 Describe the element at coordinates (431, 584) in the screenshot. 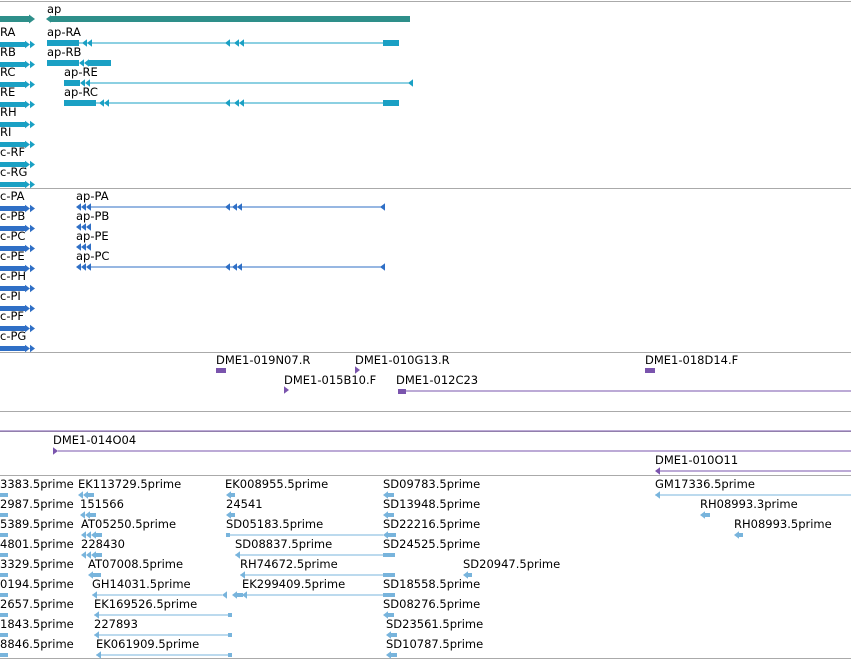

I see `est-feature: SD18558.5prime` at that location.